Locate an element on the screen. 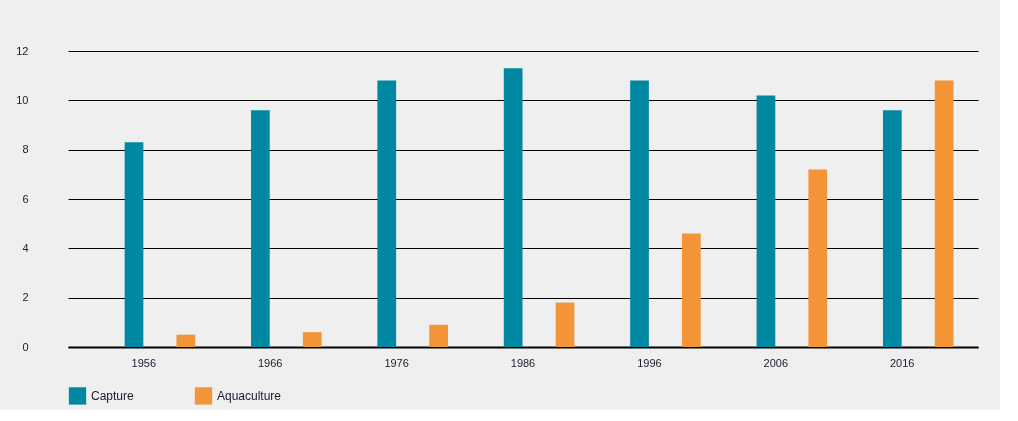 This screenshot has height=421, width=1018. x-tick-label: 1986 is located at coordinates (523, 362).